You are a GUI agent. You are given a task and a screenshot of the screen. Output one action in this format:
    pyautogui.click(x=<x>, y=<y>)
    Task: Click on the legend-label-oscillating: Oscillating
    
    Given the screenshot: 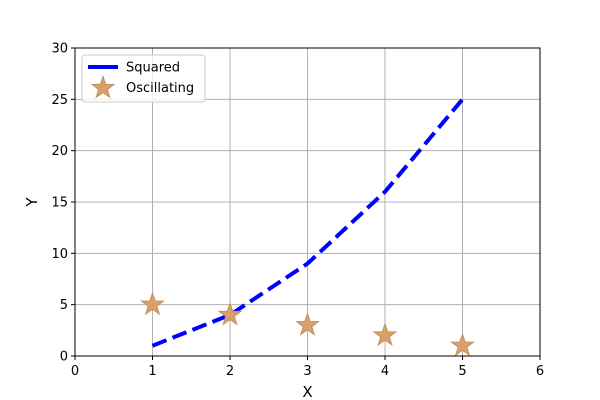 What is the action you would take?
    pyautogui.click(x=160, y=88)
    